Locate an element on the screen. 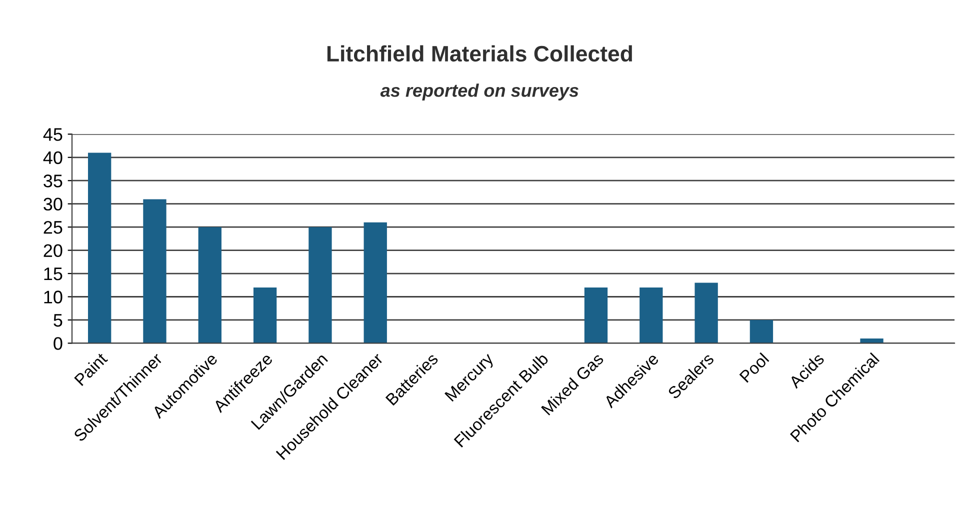 The image size is (973, 520). y-tick-label: 5 is located at coordinates (58, 320).